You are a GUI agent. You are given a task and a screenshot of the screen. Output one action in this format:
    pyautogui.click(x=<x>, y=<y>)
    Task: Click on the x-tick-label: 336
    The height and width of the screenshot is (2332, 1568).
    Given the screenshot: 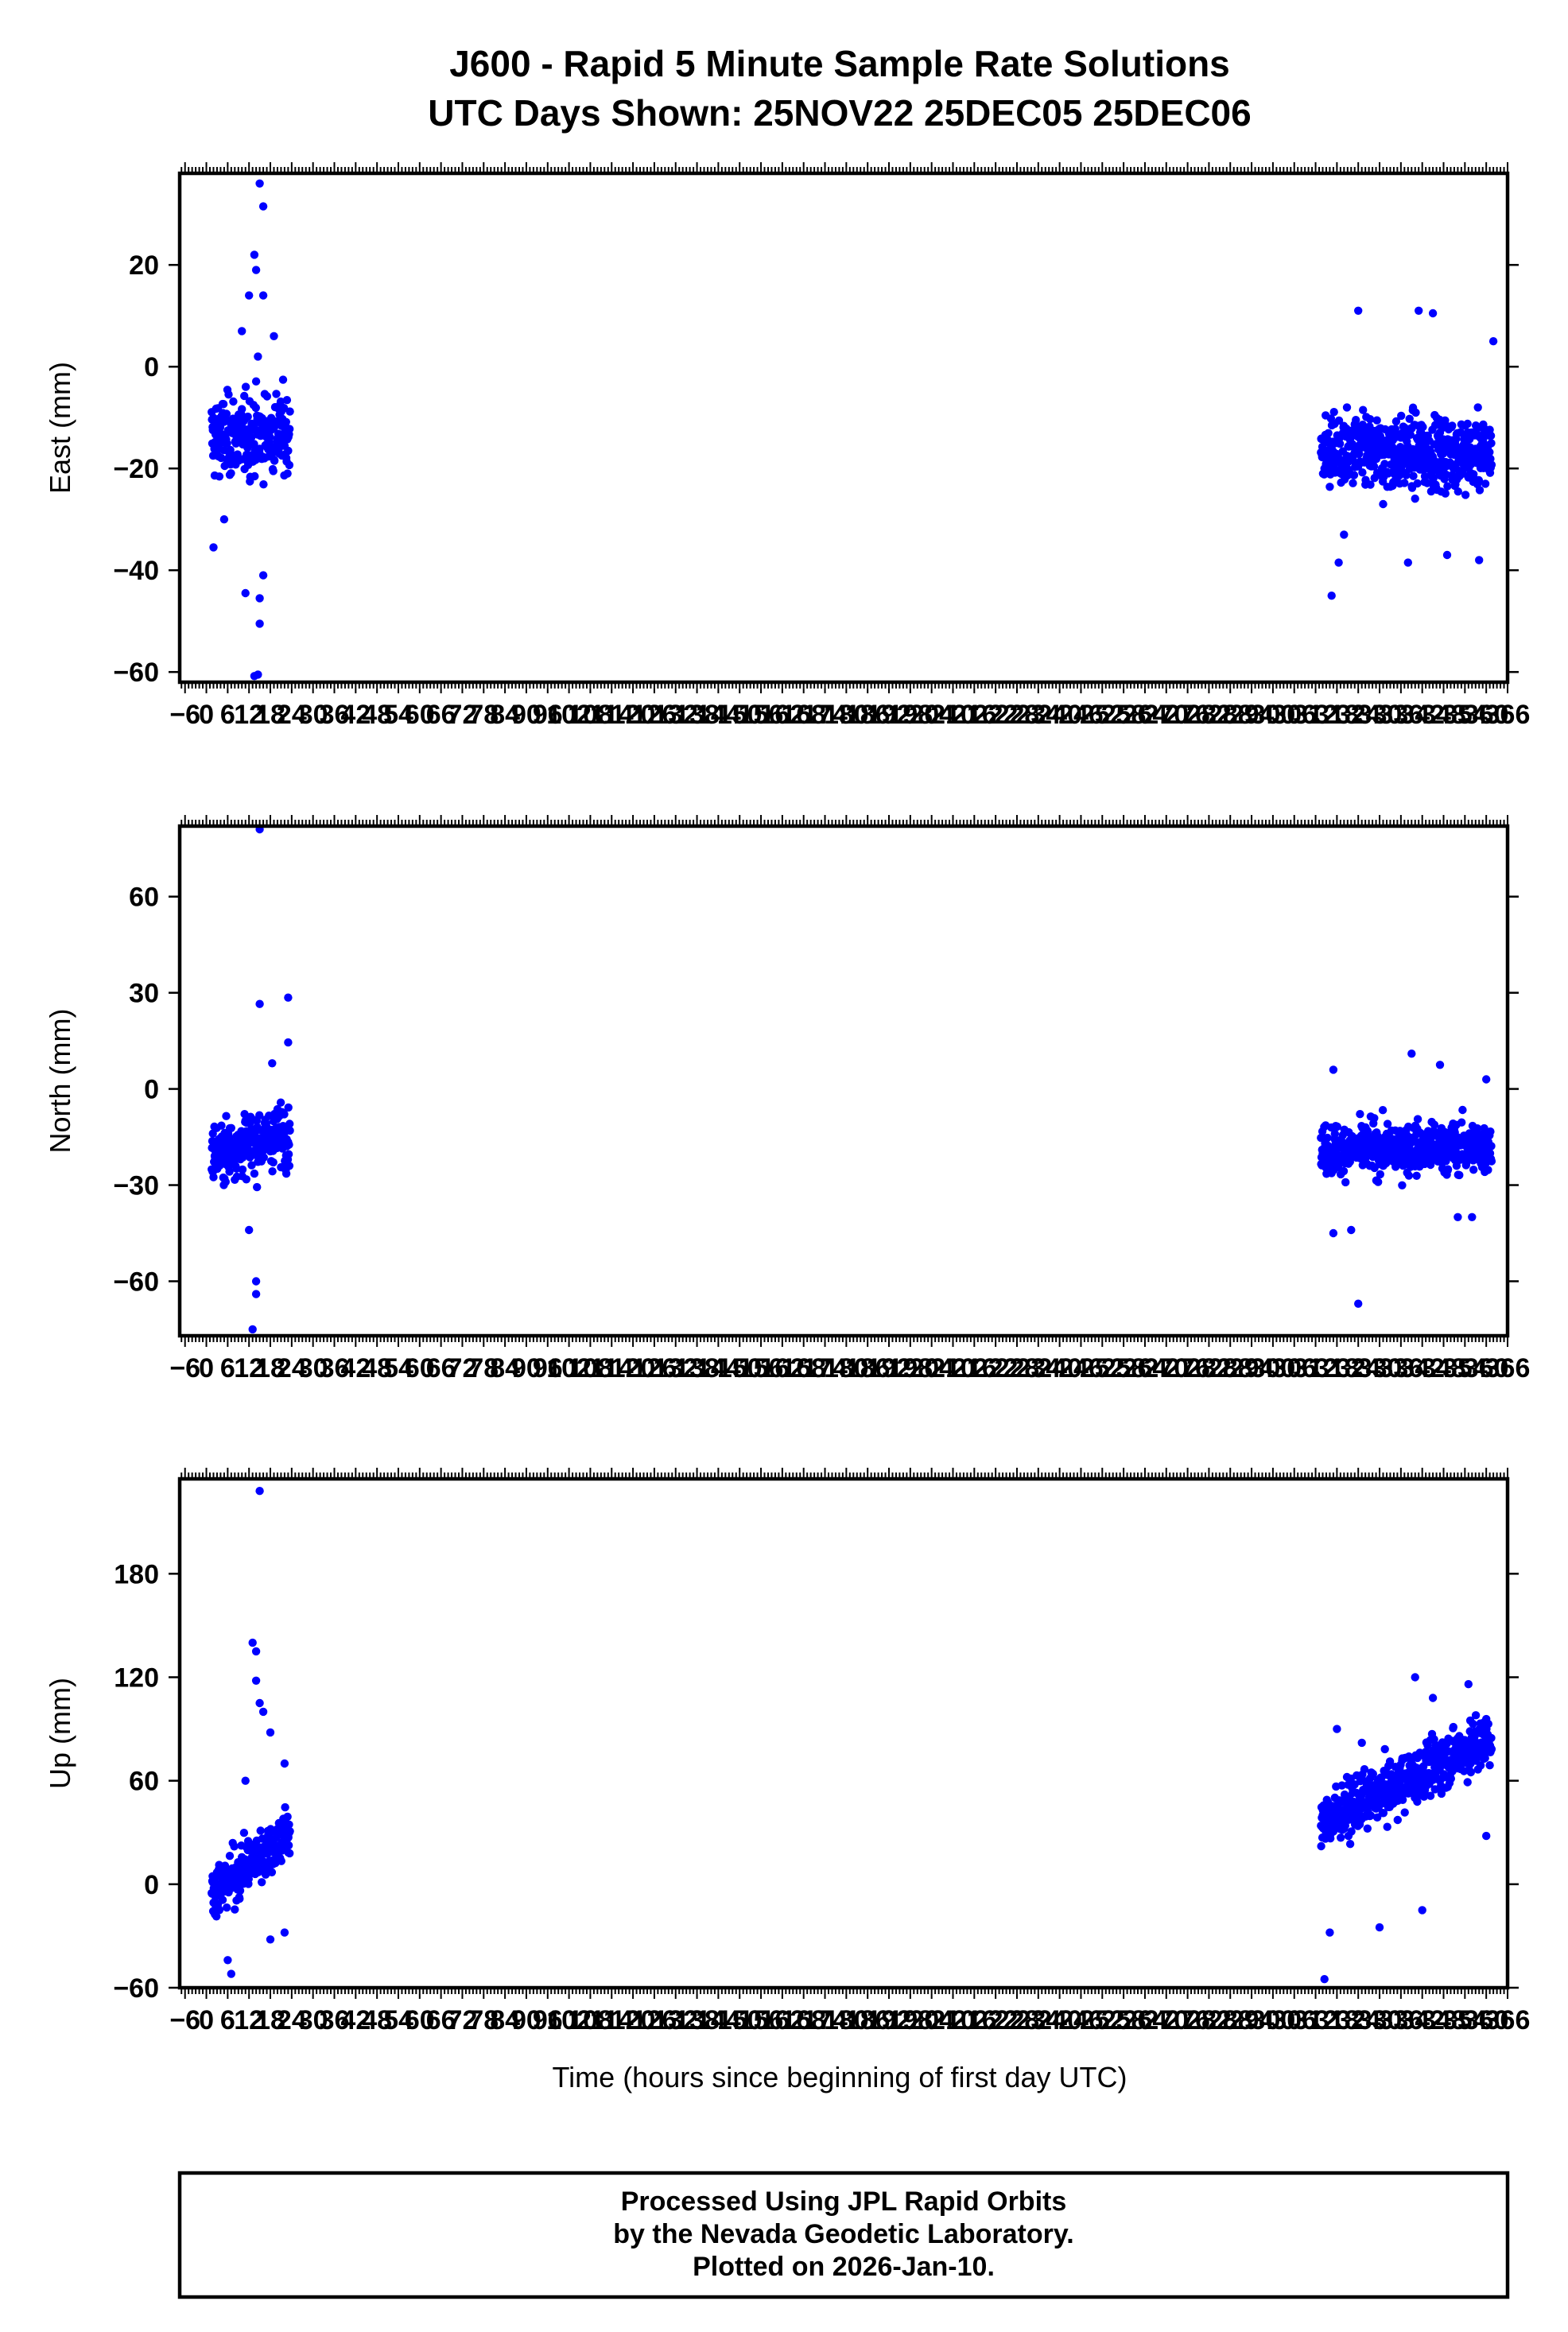 What is the action you would take?
    pyautogui.click(x=1400, y=2020)
    